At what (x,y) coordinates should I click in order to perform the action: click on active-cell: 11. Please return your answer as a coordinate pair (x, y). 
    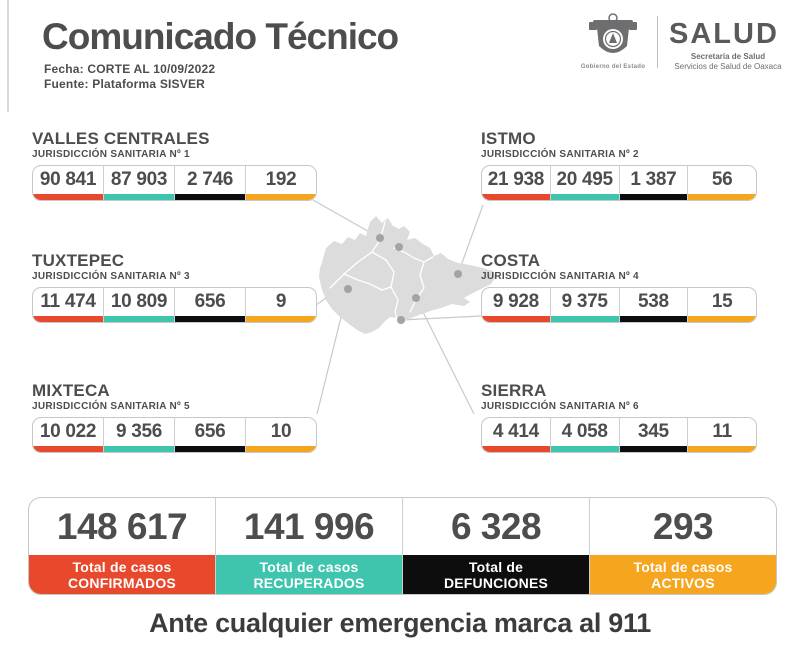
    Looking at the image, I should click on (722, 435).